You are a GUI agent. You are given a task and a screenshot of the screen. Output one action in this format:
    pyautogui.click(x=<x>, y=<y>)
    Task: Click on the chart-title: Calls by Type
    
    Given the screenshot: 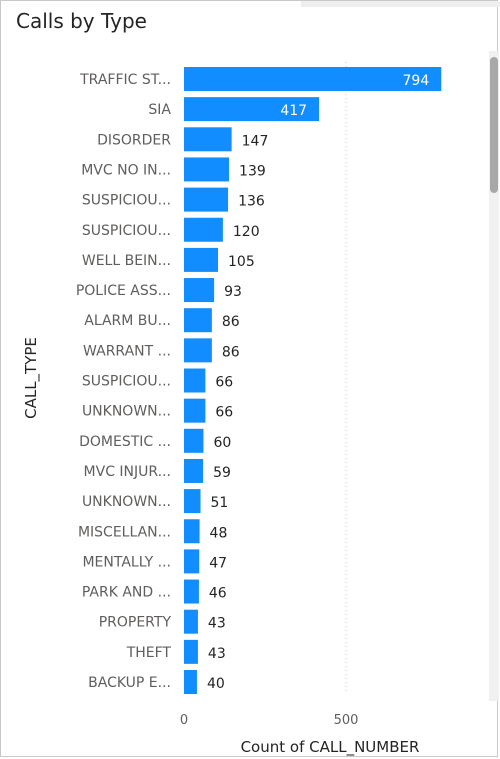 What is the action you would take?
    pyautogui.click(x=81, y=21)
    